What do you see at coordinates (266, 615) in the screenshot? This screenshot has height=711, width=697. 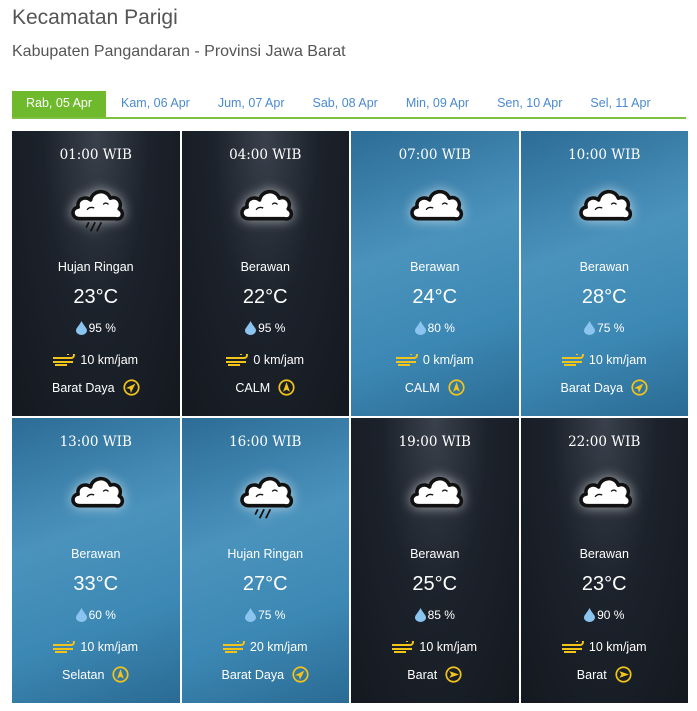 I see `humidity: 75 %` at bounding box center [266, 615].